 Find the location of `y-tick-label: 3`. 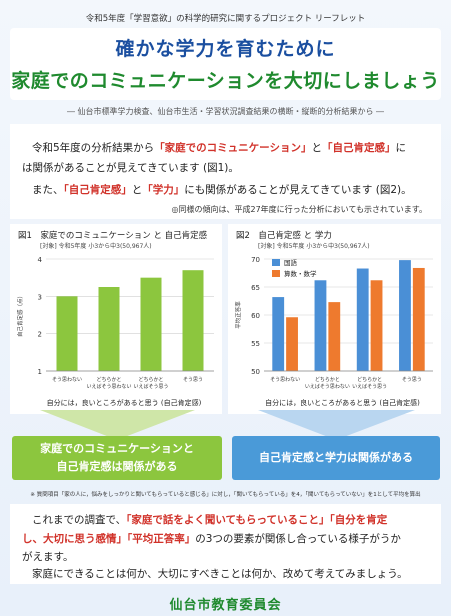

y-tick-label: 3 is located at coordinates (40, 297).